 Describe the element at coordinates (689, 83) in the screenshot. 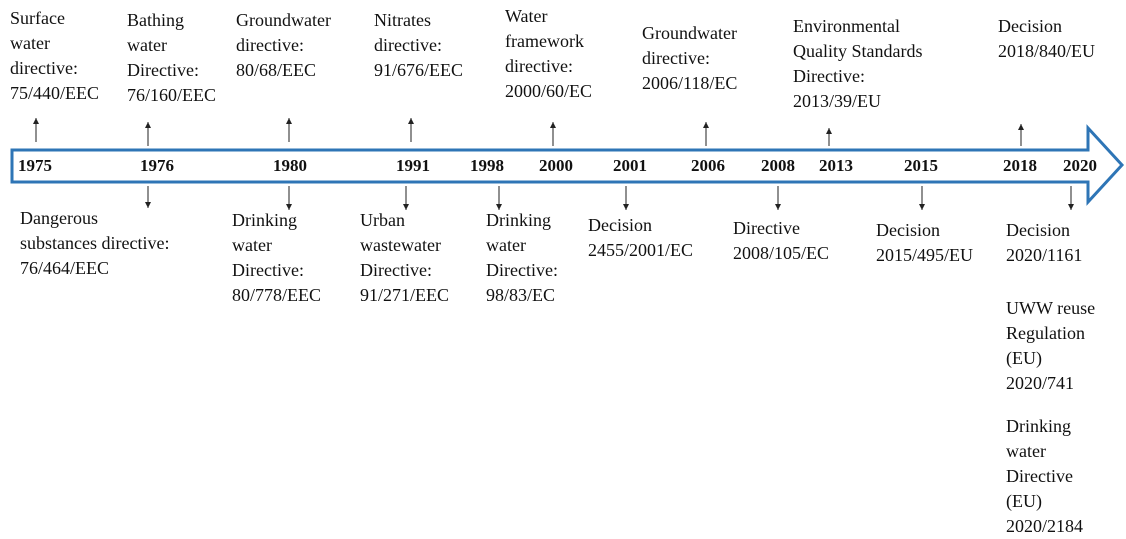

I see `event-line: 2006/118/EC` at that location.